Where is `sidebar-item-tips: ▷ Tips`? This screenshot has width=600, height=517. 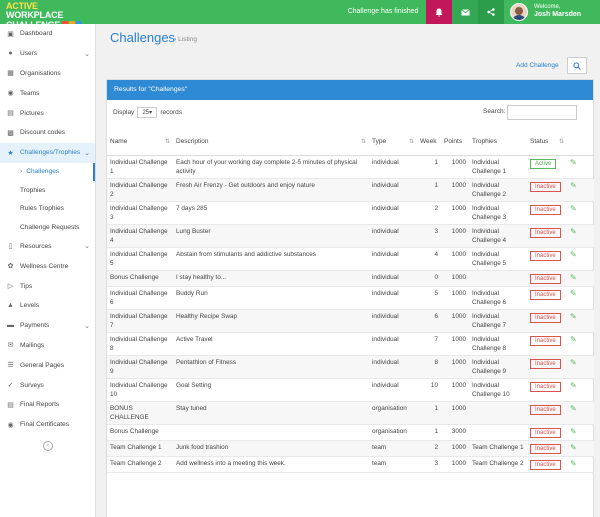
sidebar-item-tips: ▷ Tips is located at coordinates (20, 286).